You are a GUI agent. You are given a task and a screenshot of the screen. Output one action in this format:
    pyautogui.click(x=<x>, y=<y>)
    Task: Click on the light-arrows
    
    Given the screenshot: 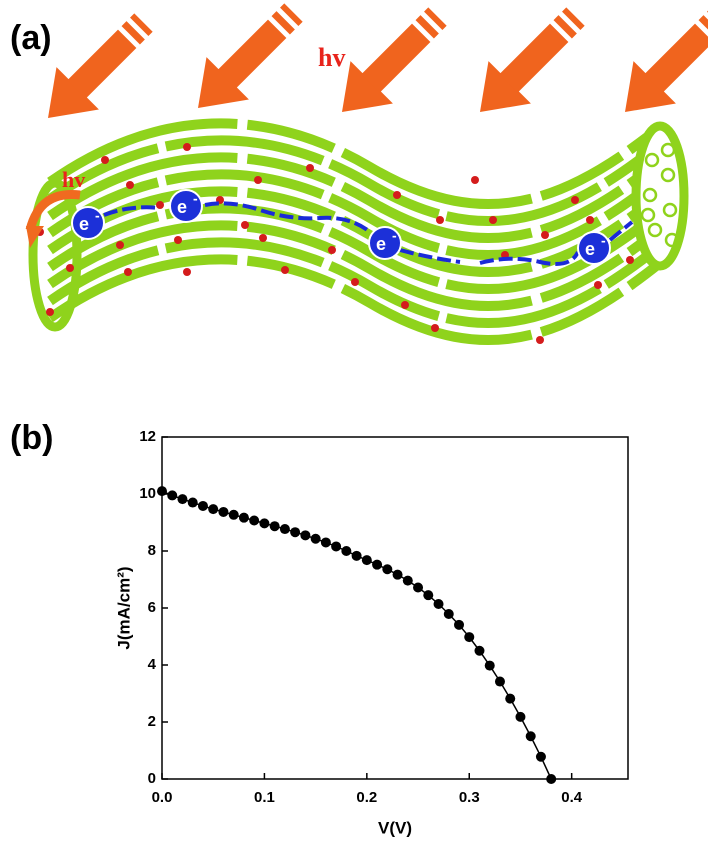 What is the action you would take?
    pyautogui.click(x=378, y=60)
    